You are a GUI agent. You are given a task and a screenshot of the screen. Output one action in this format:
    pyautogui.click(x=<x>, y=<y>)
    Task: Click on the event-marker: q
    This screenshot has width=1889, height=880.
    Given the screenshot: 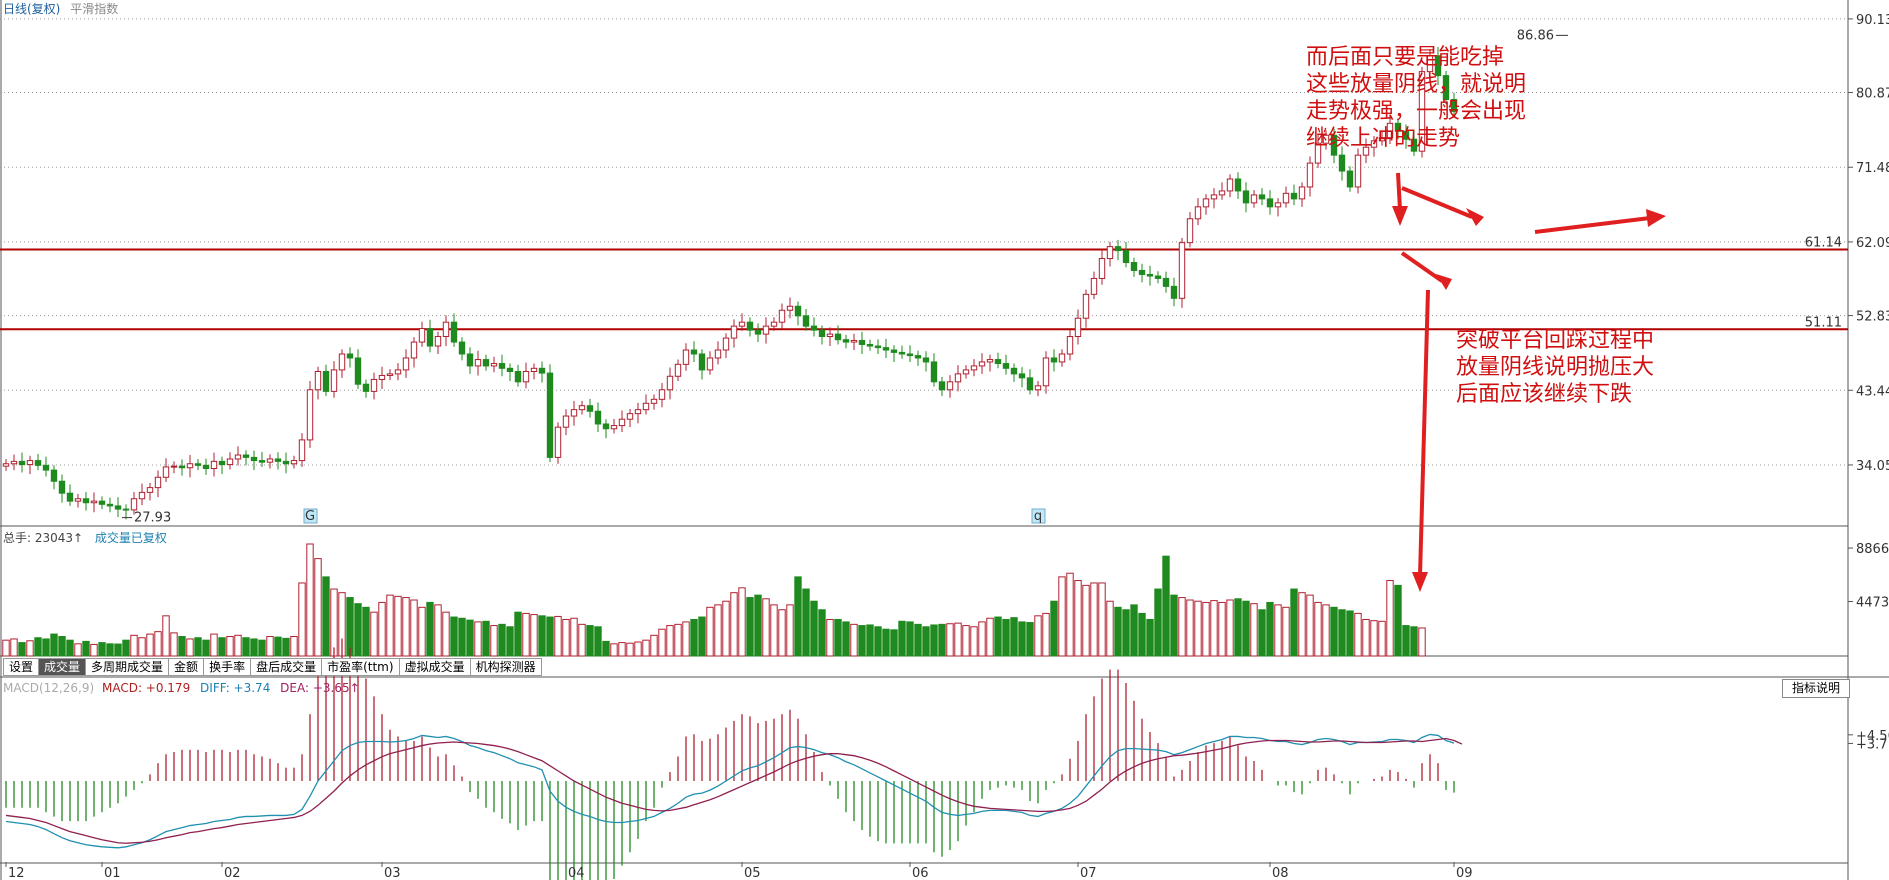 What is the action you would take?
    pyautogui.click(x=1038, y=516)
    